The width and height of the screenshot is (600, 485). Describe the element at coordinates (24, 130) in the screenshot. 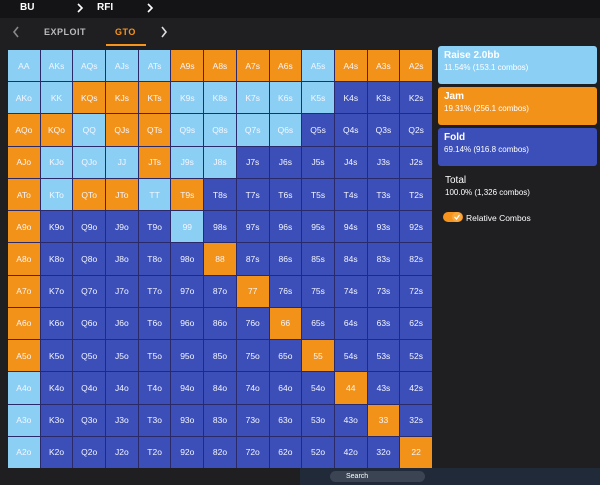

I see `hand-cell: AQo` at that location.